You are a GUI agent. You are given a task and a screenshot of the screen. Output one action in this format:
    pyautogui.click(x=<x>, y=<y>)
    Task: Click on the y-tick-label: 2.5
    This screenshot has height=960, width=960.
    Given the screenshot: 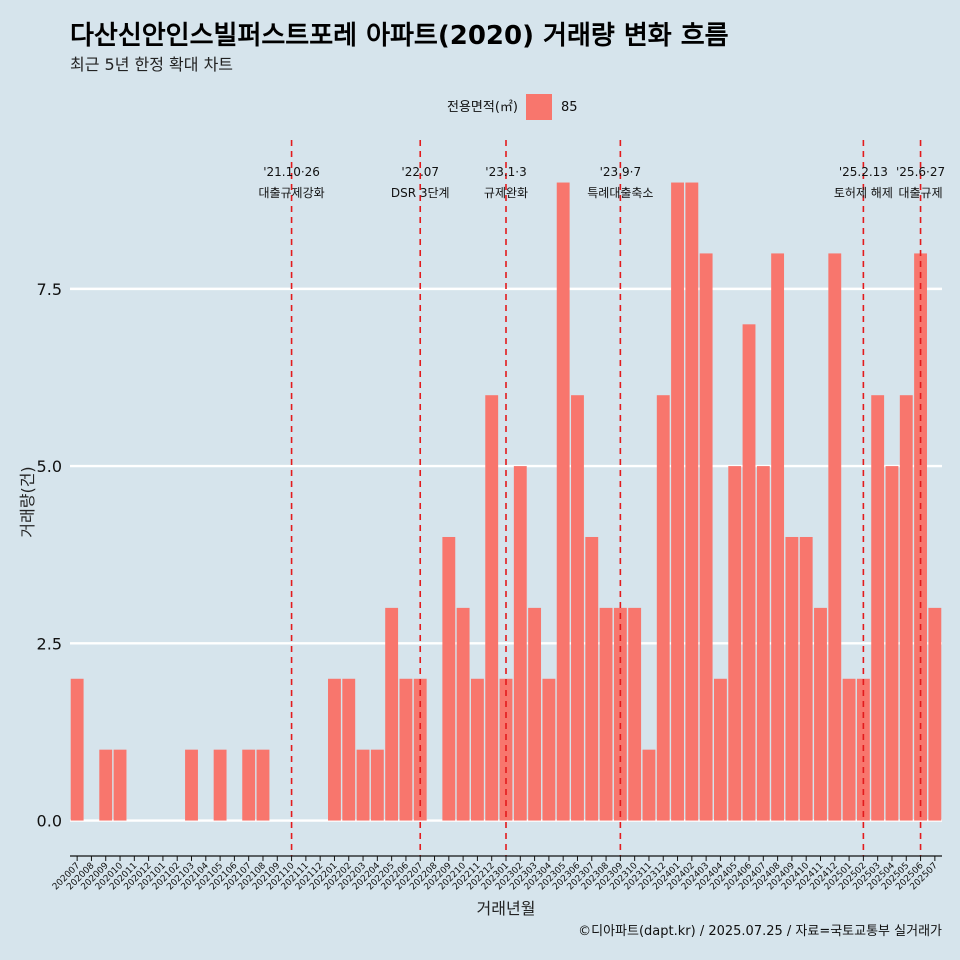 What is the action you would take?
    pyautogui.click(x=49, y=643)
    